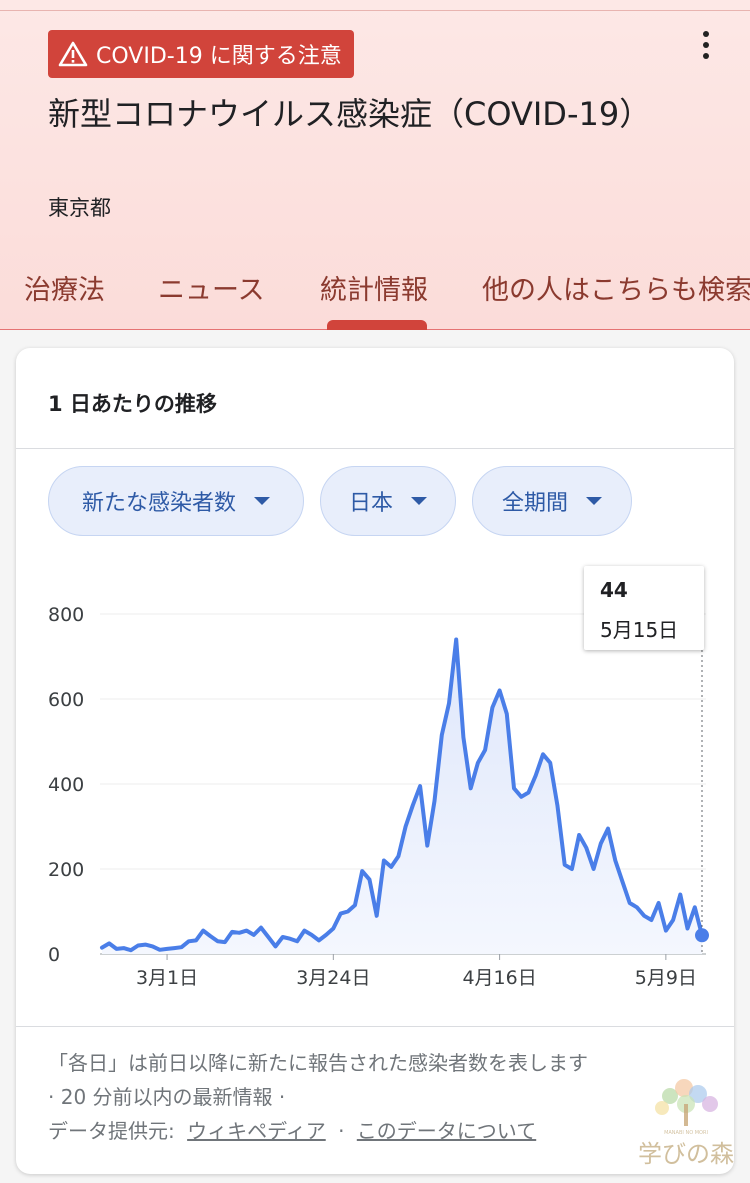  What do you see at coordinates (374, 290) in the screenshot?
I see `tab-statistics: 統計情報` at bounding box center [374, 290].